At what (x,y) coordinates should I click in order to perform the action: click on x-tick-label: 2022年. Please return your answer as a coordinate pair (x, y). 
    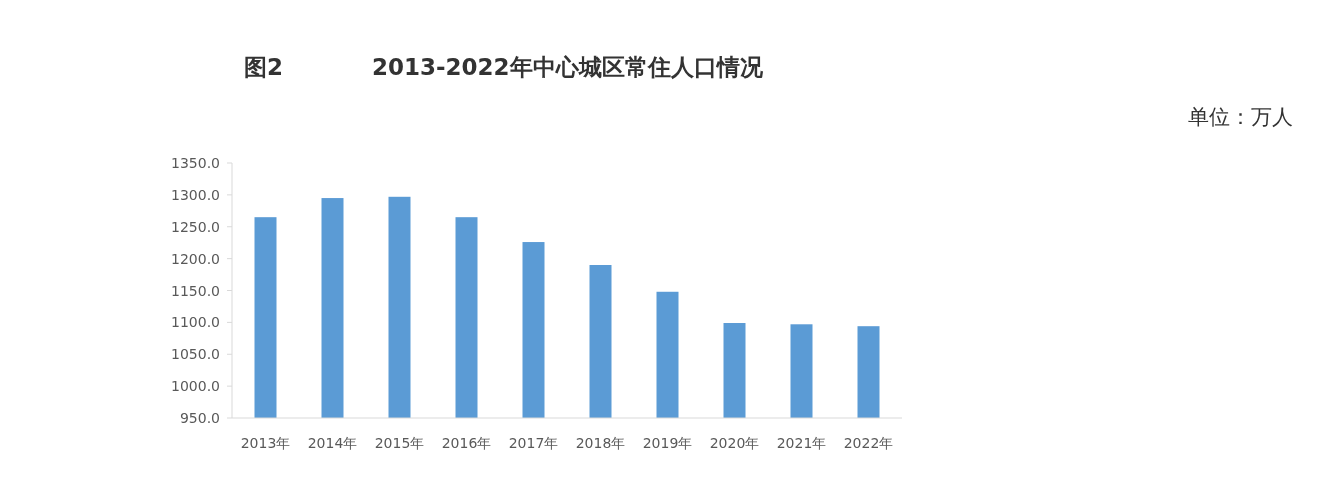
    Looking at the image, I should click on (868, 443).